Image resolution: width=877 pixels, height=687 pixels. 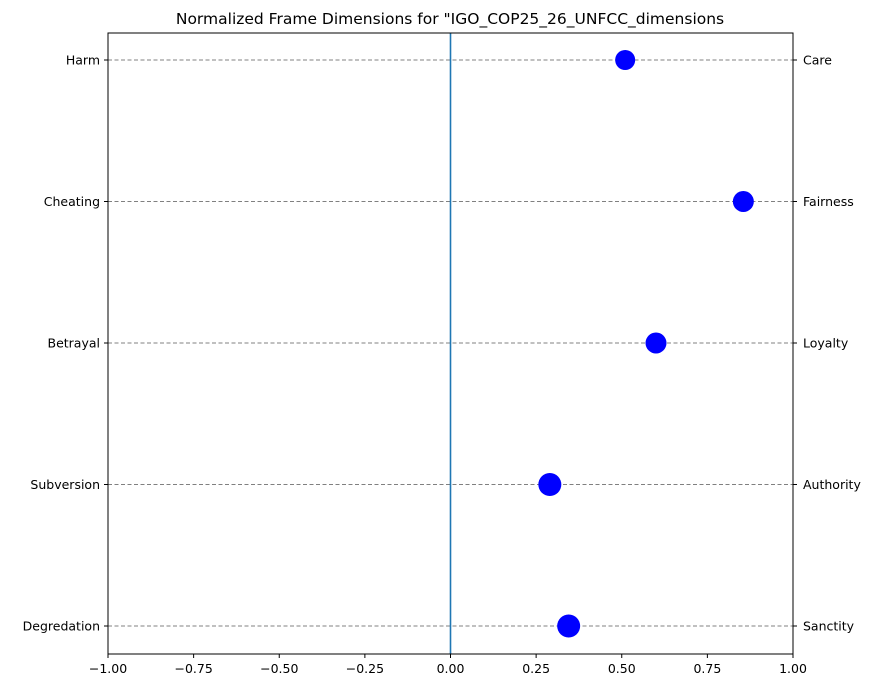 What do you see at coordinates (793, 668) in the screenshot?
I see `x-tick-label-8: 1.00` at bounding box center [793, 668].